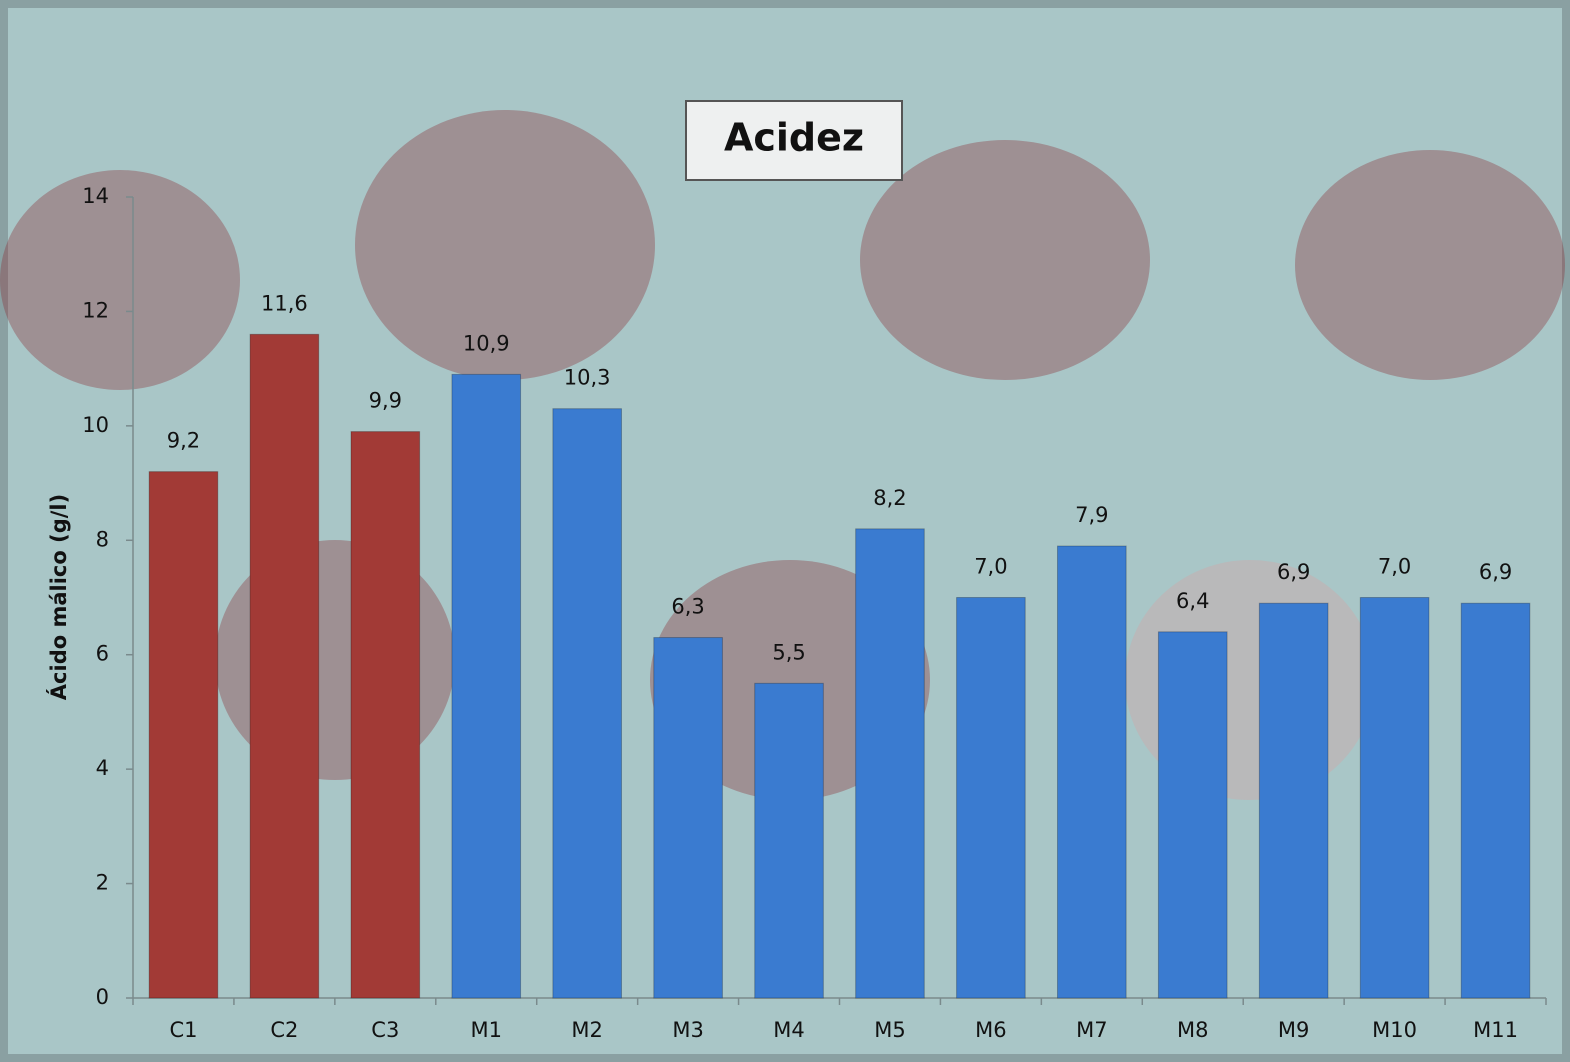 This screenshot has width=1570, height=1062. I want to click on value-label: 9,2, so click(183, 441).